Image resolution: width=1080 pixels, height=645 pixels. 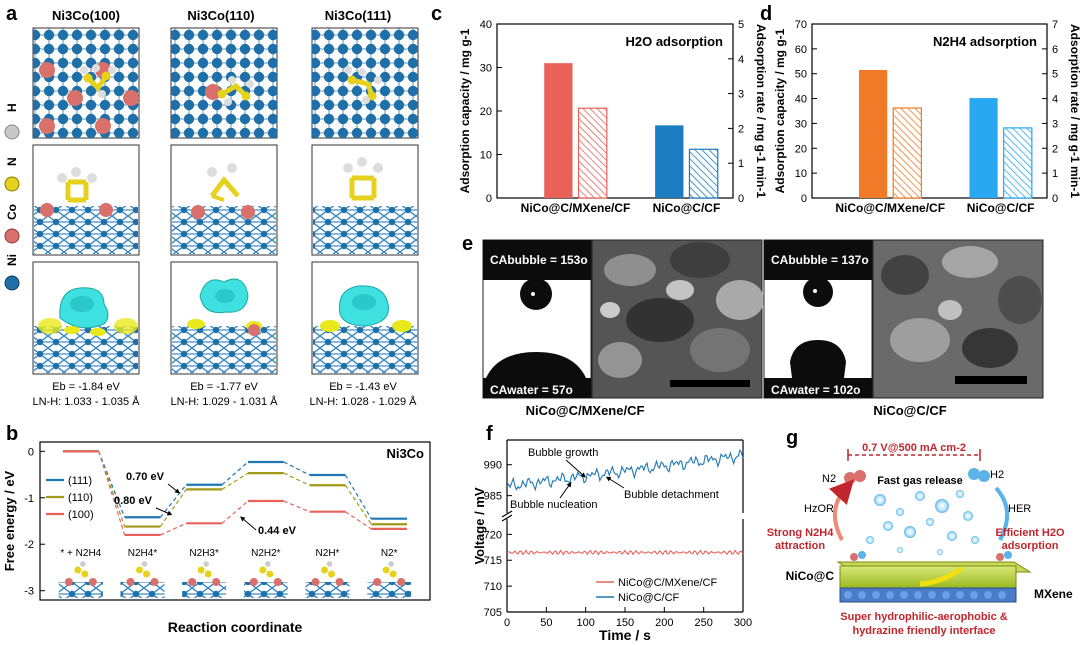 What do you see at coordinates (9, 520) in the screenshot?
I see `y-axis-label: Free energy / eV` at bounding box center [9, 520].